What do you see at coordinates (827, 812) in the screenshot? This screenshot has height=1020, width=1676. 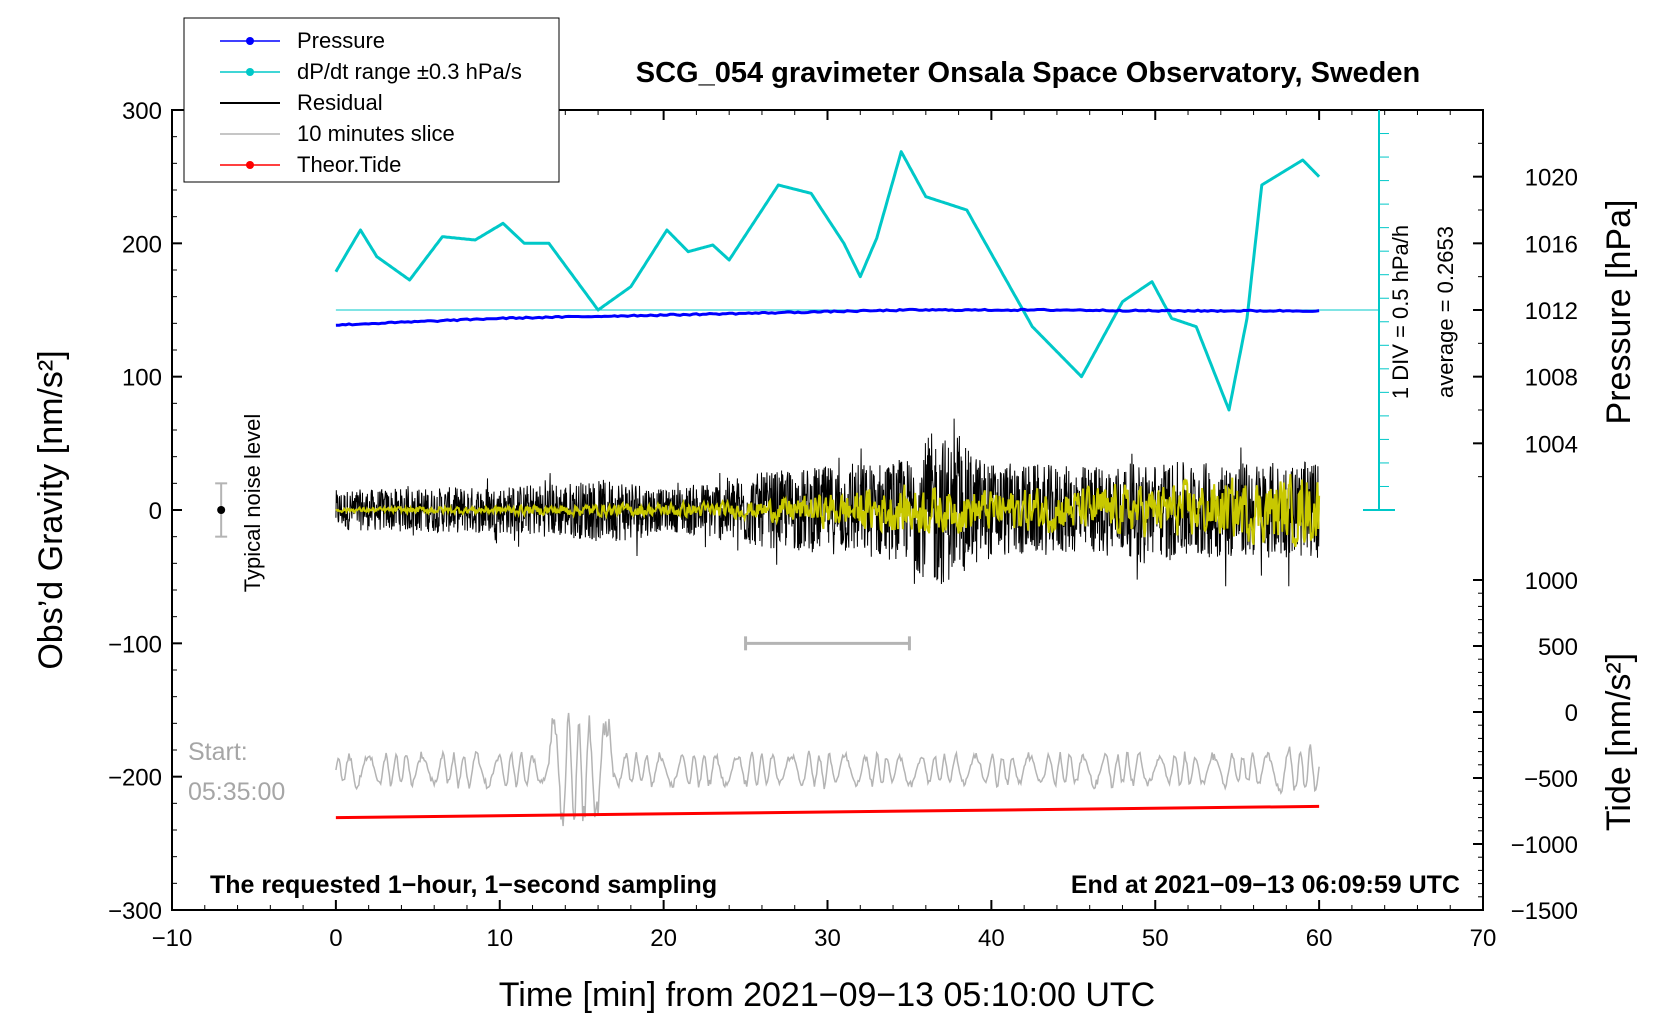 I see `tide-line` at bounding box center [827, 812].